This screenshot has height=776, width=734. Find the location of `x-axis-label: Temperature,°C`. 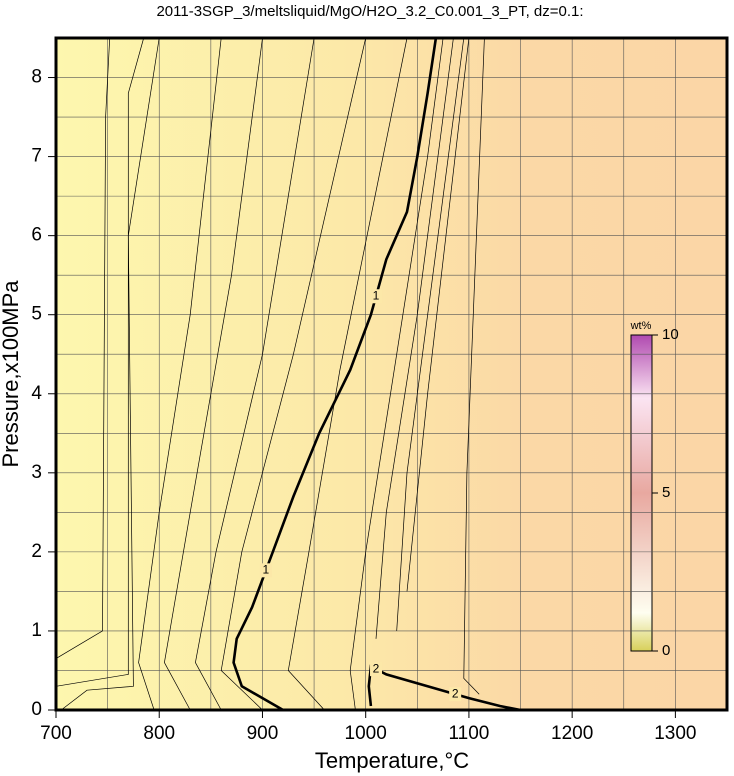

x-axis-label: Temperature,°C is located at coordinates (392, 760).